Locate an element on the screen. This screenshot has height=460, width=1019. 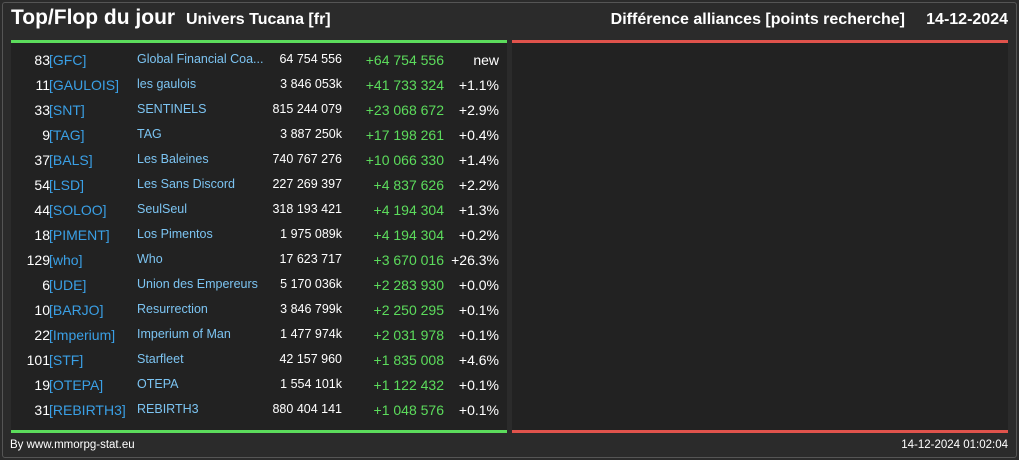
percent-cell: +2.9% is located at coordinates (478, 110).